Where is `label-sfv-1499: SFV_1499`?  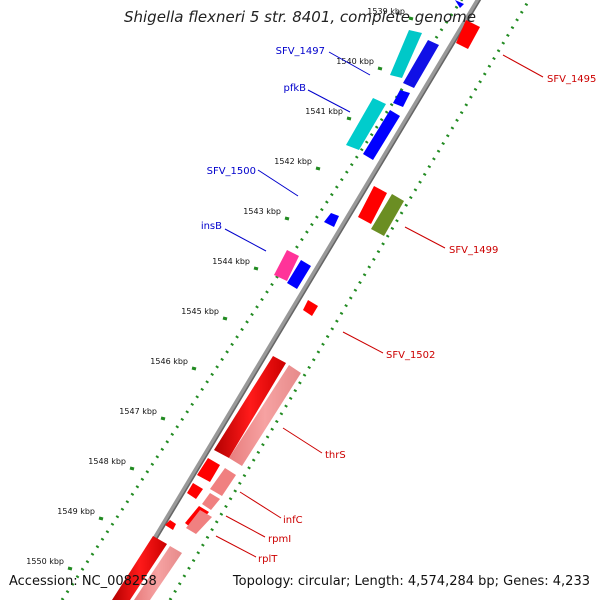
label-sfv-1499: SFV_1499 is located at coordinates (473, 250).